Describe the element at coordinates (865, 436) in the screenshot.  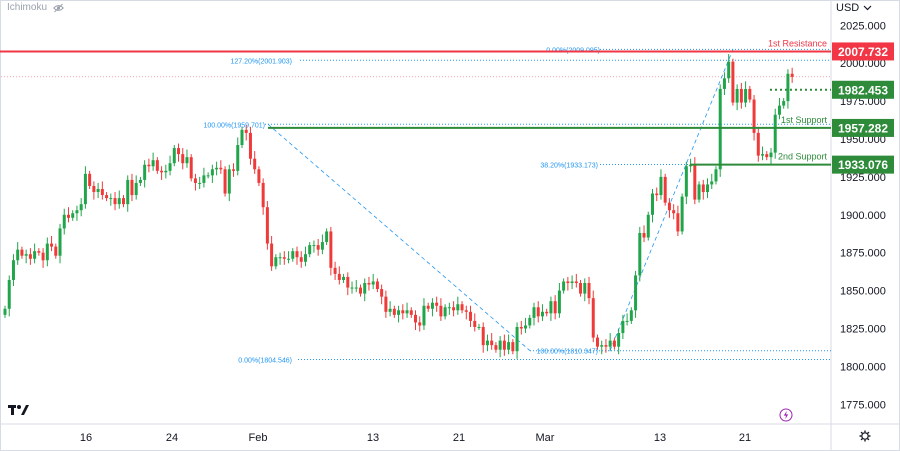
I see `gear-icon` at that location.